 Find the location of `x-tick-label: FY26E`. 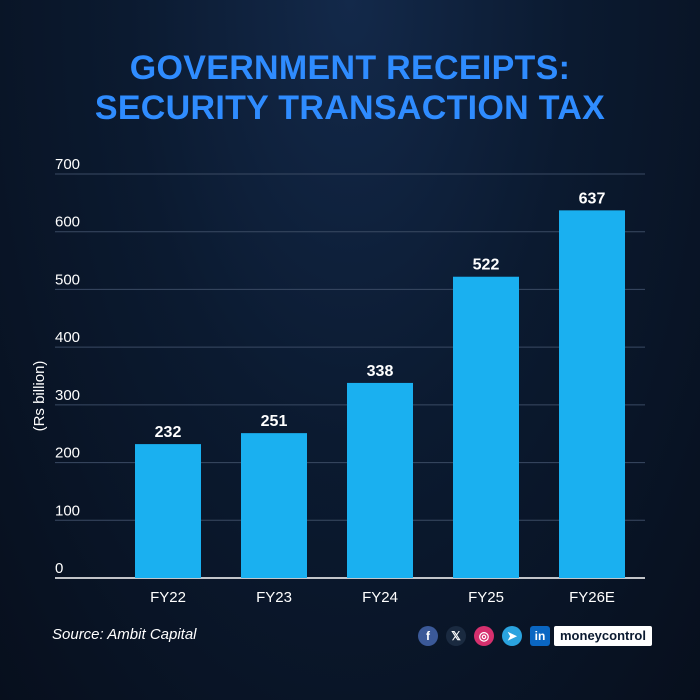

x-tick-label: FY26E is located at coordinates (592, 597).